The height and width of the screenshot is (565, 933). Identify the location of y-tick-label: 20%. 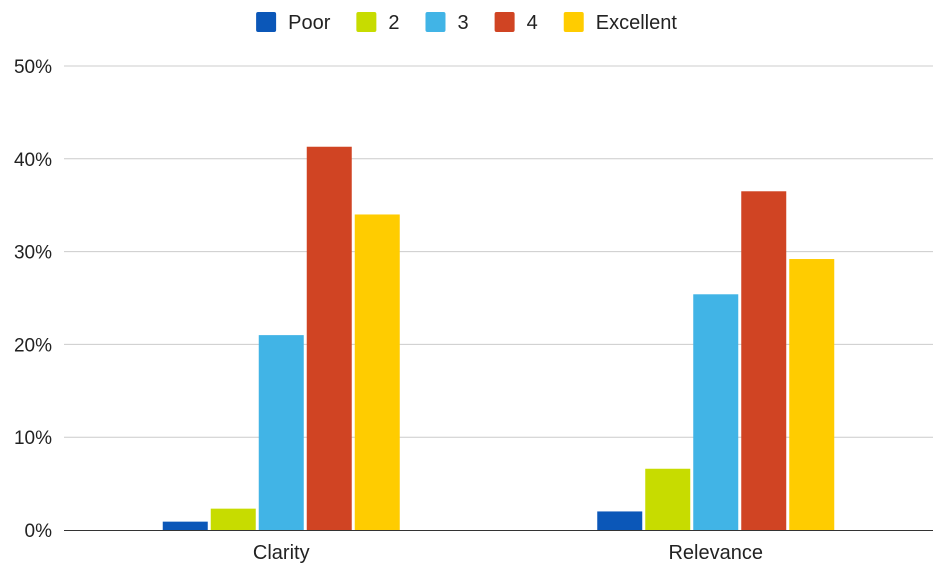
(33, 345).